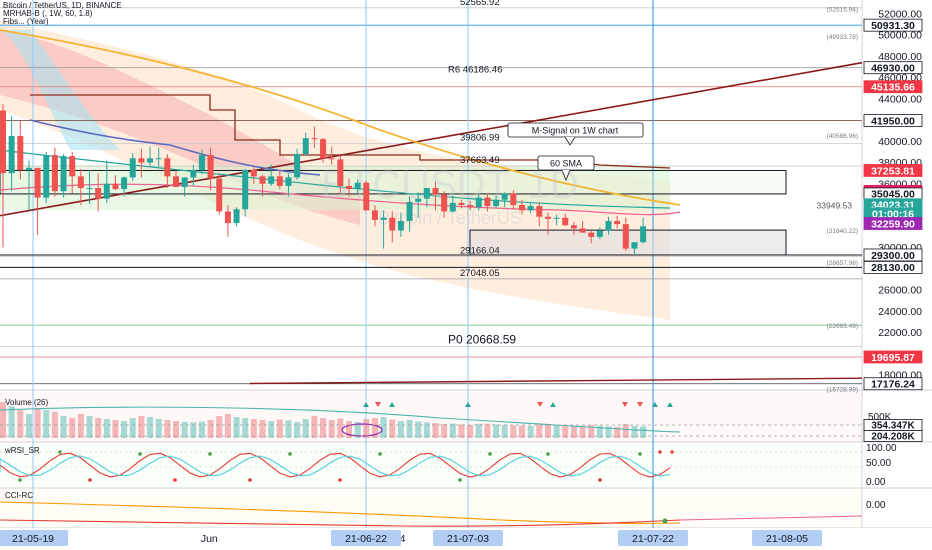 Image resolution: width=932 pixels, height=550 pixels. What do you see at coordinates (482, 340) in the screenshot?
I see `fib-label: P0 20668.59` at bounding box center [482, 340].